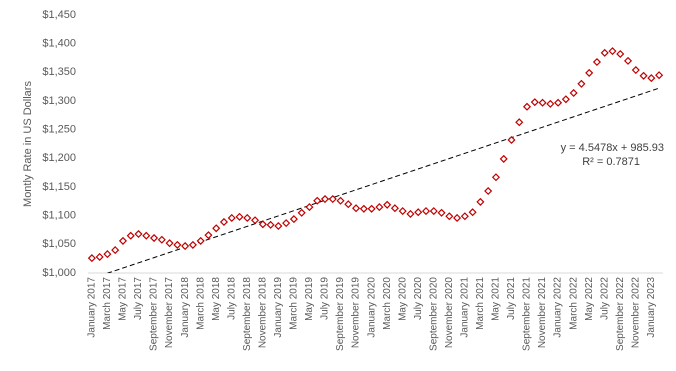  I want to click on x-tick-label: March 2020, so click(387, 303).